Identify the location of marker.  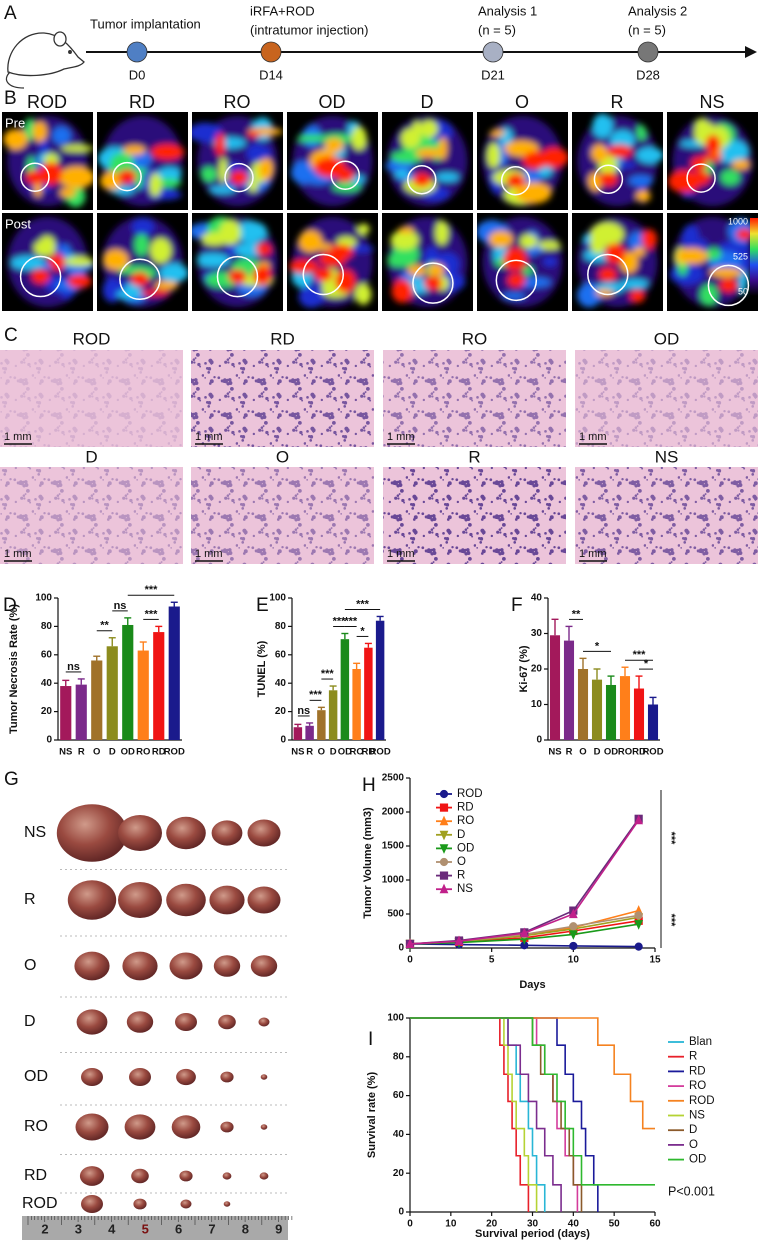
(573, 935).